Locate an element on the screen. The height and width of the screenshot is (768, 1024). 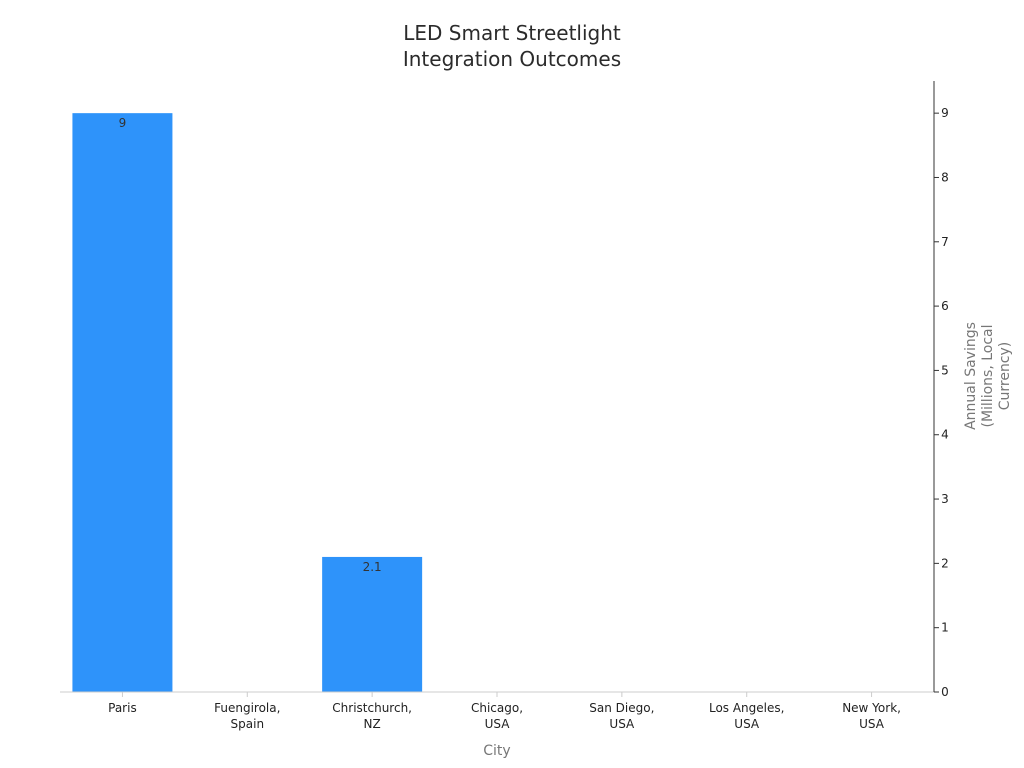
y-tick-label: 7 is located at coordinates (945, 242).